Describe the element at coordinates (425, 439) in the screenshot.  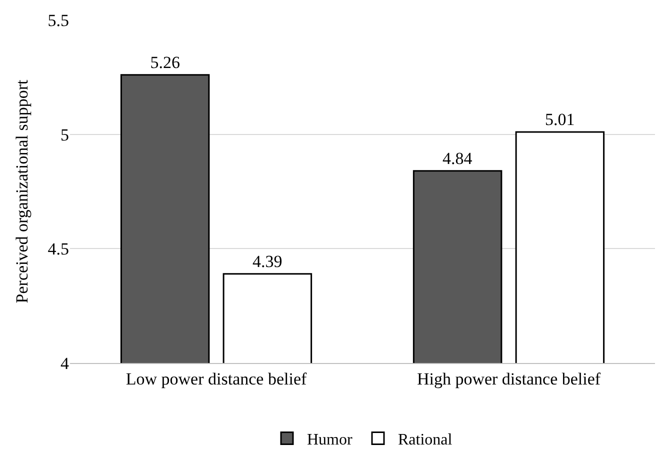
I see `legend-label: Rational` at that location.